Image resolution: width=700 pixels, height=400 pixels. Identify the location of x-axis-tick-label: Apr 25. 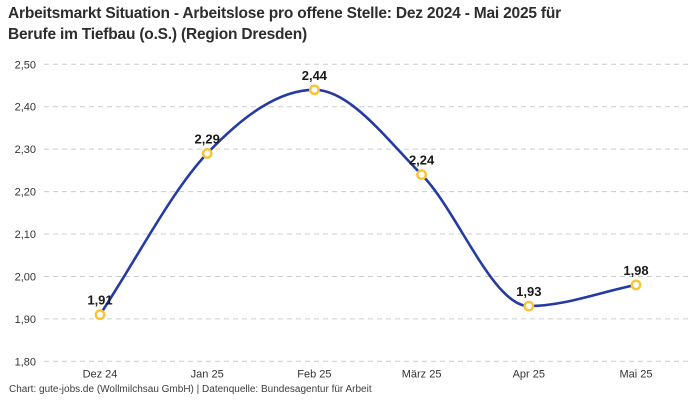
(529, 375).